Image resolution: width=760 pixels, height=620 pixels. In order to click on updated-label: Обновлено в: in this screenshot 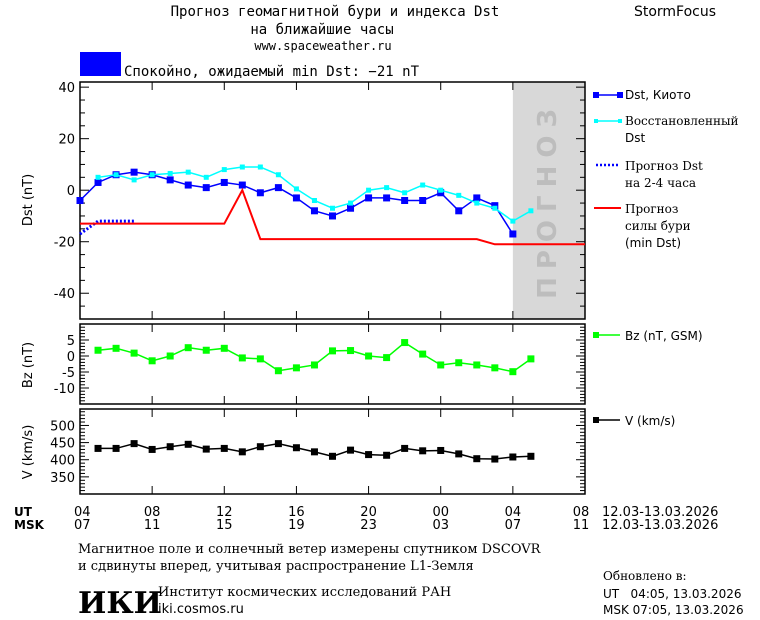, I will do `click(645, 576)`.